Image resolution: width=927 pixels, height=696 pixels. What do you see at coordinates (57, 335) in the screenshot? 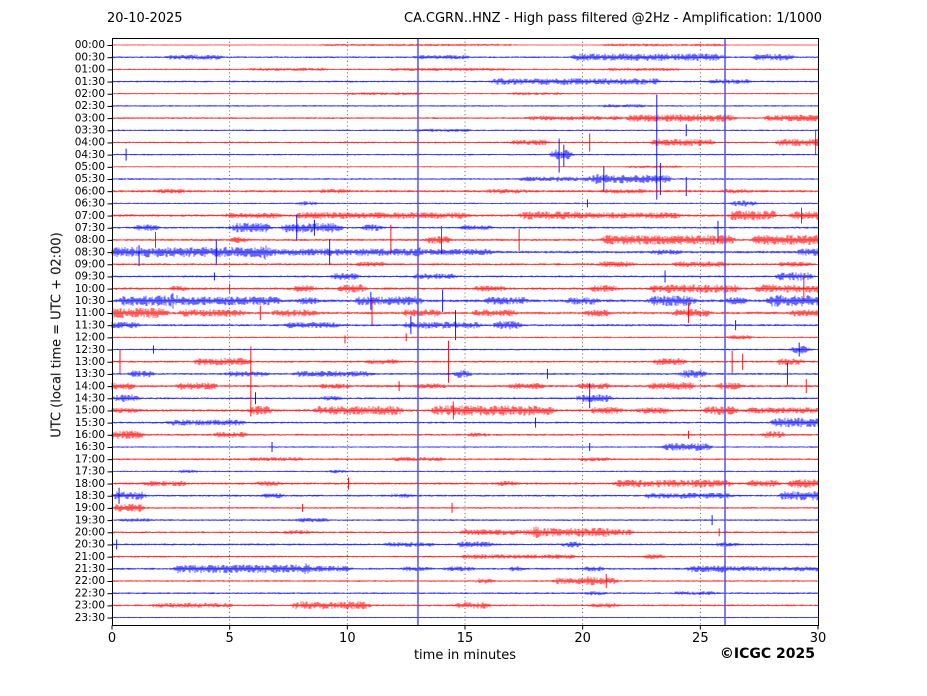
I see `y-axis-label: UTC (local time = UTC + 02:00)` at bounding box center [57, 335].